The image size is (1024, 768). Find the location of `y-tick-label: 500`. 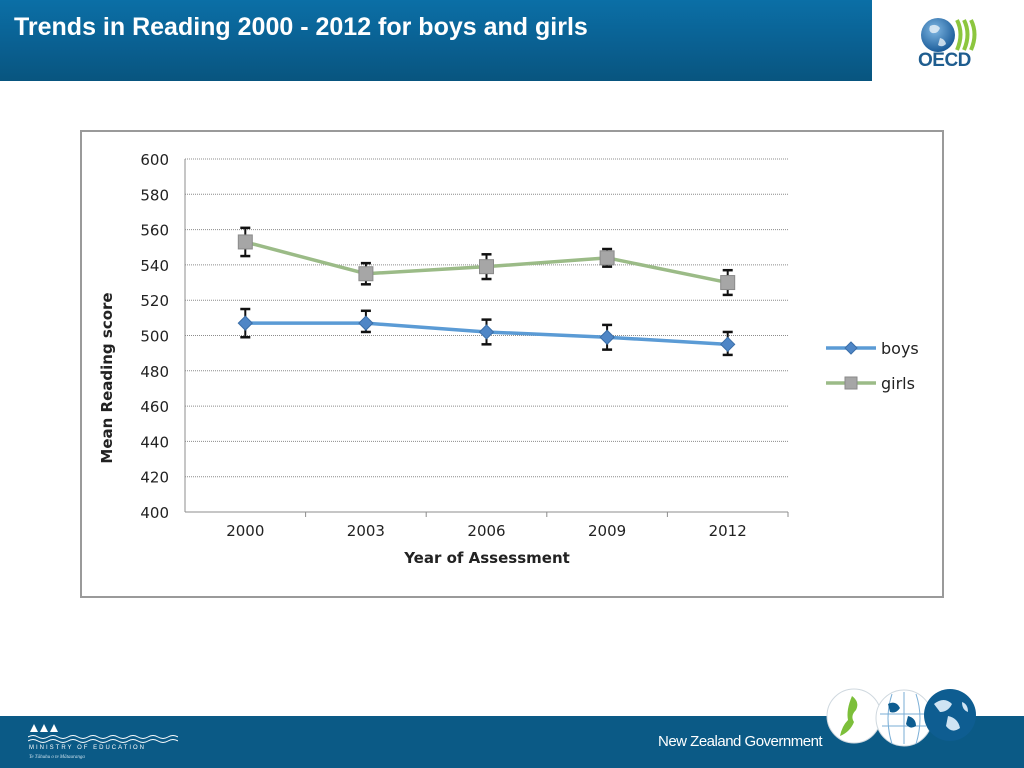

y-tick-label: 500 is located at coordinates (154, 337).